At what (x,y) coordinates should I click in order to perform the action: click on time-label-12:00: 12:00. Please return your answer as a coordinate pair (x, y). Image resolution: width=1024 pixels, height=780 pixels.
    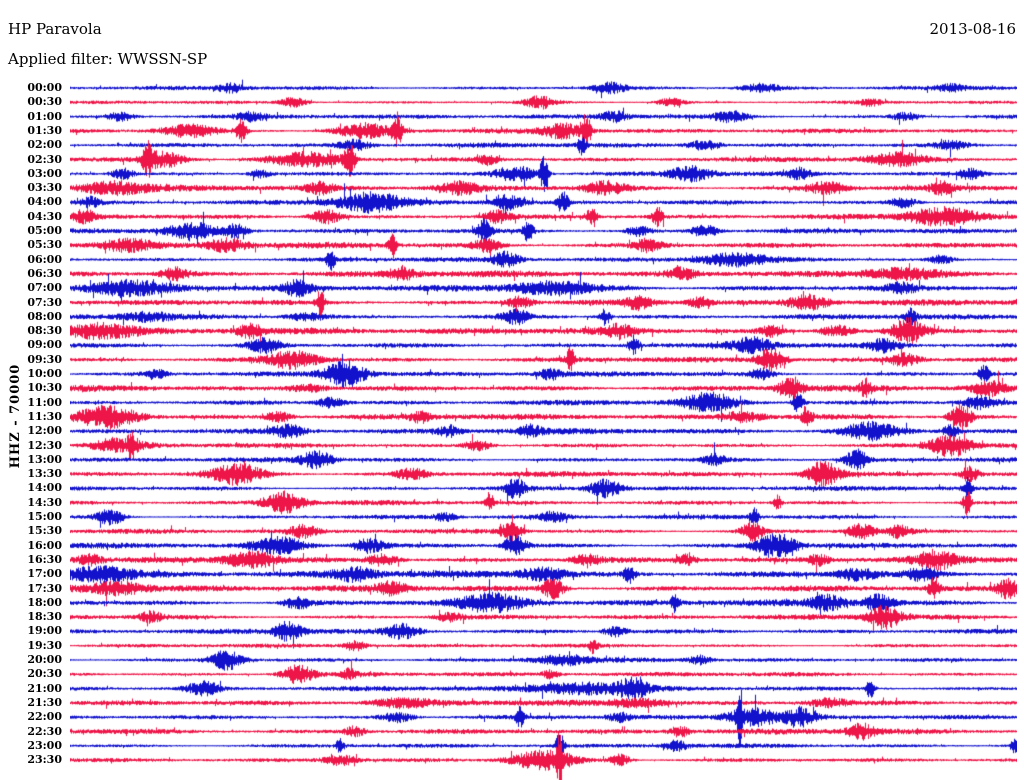
    Looking at the image, I should click on (44, 431).